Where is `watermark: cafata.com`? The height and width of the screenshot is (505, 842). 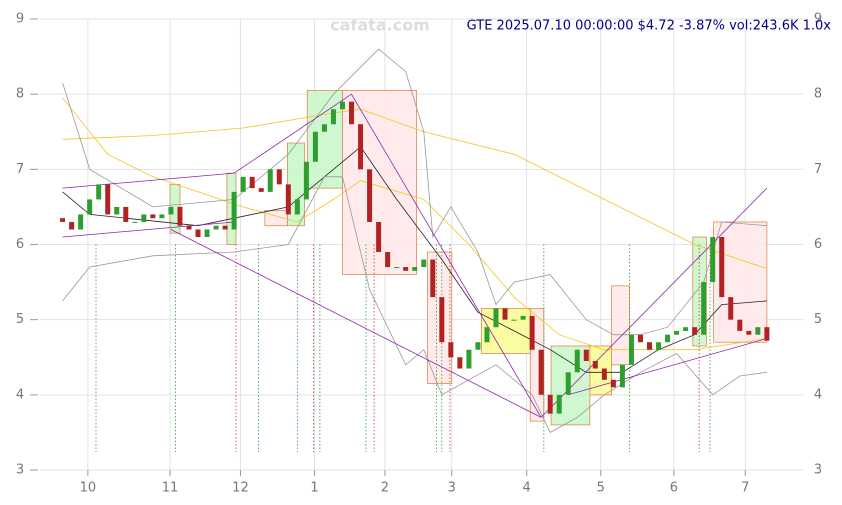 watermark: cafata.com is located at coordinates (380, 25).